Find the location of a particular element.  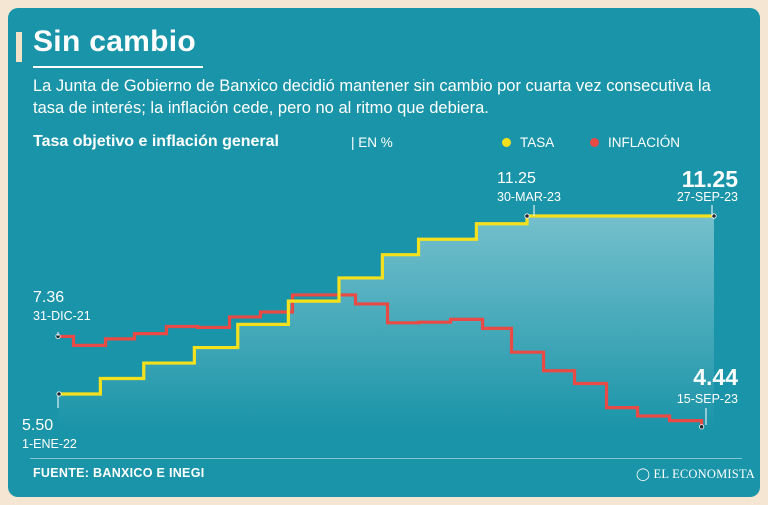

brand-logo: ◯ EL ECONOMISTA is located at coordinates (695, 474).